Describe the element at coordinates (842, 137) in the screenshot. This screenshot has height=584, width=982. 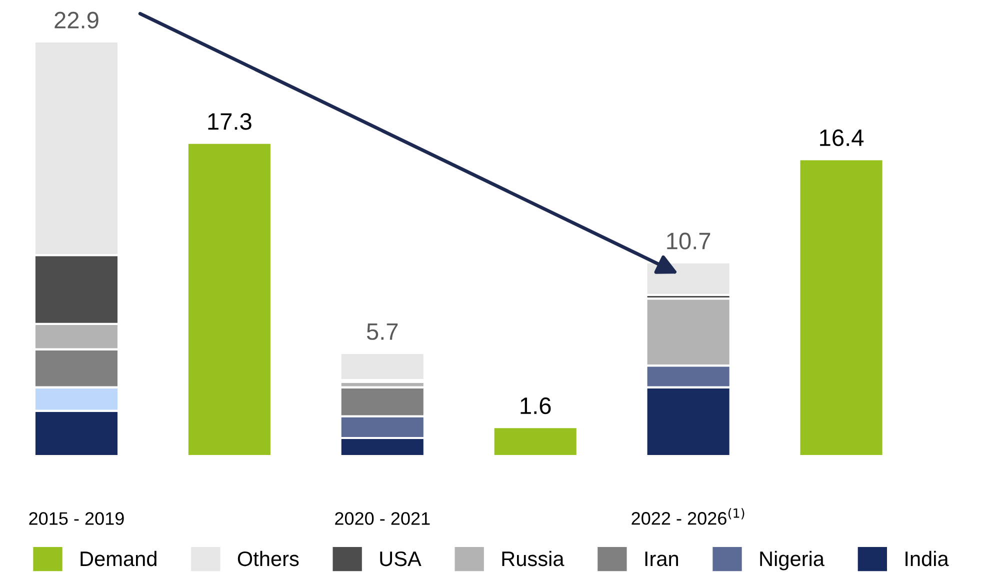
I see `data-label: 16.4` at that location.